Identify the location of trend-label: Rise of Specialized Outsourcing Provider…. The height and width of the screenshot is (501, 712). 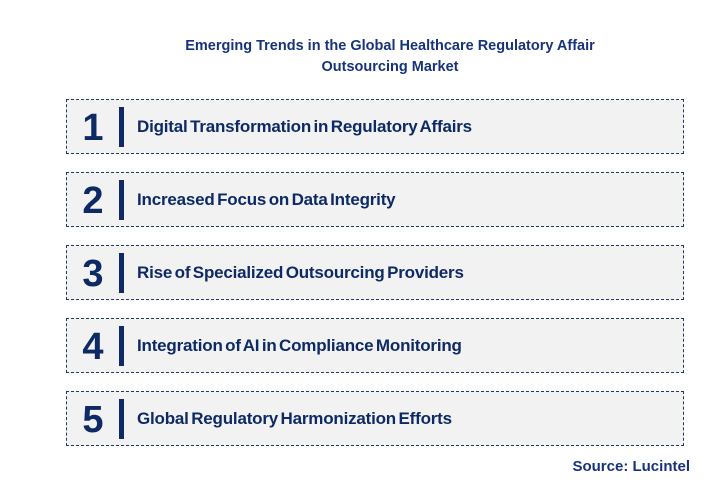
(300, 272).